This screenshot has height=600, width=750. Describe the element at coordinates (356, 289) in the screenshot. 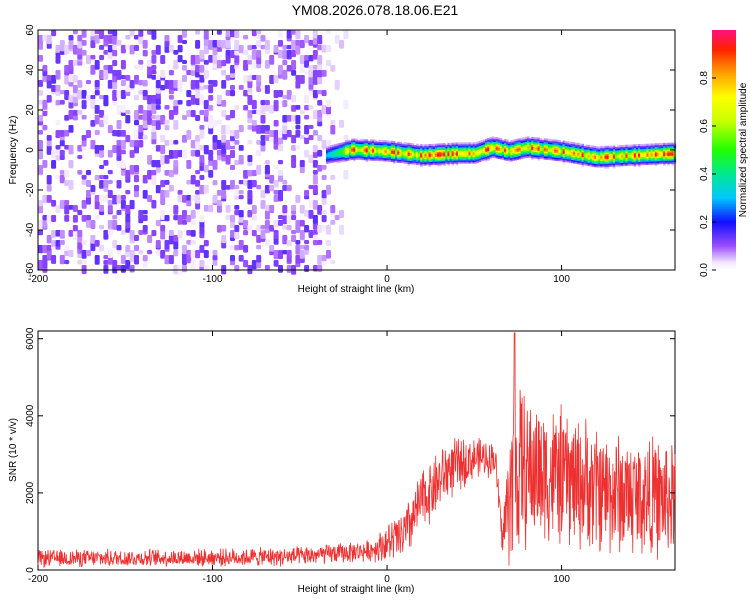

I see `spectrogram-x-label: Height of straight line (km)` at that location.